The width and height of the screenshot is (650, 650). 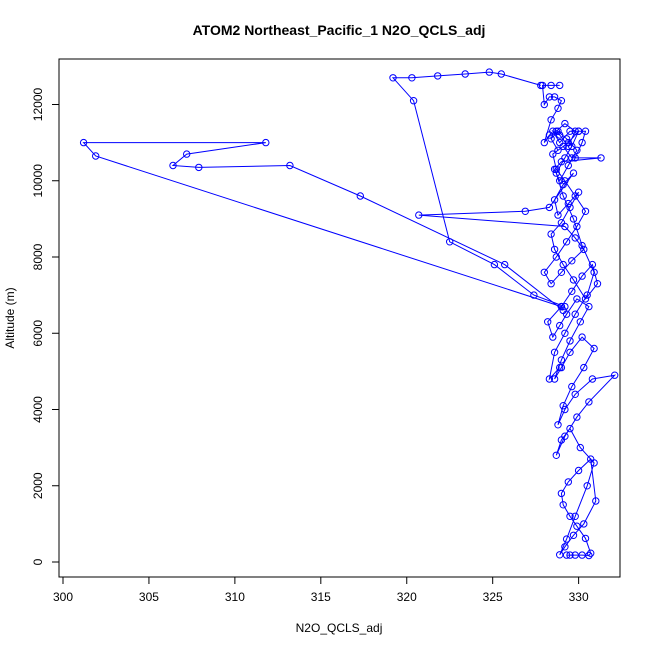 I want to click on y-tick-label: 12000, so click(x=38, y=104).